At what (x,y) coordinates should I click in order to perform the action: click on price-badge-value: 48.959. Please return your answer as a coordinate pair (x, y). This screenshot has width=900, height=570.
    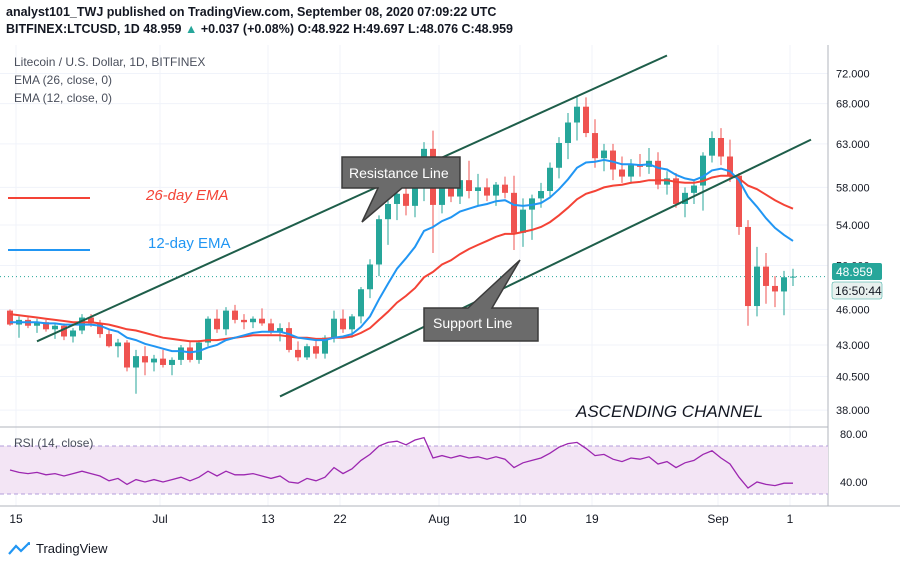
    Looking at the image, I should click on (854, 272).